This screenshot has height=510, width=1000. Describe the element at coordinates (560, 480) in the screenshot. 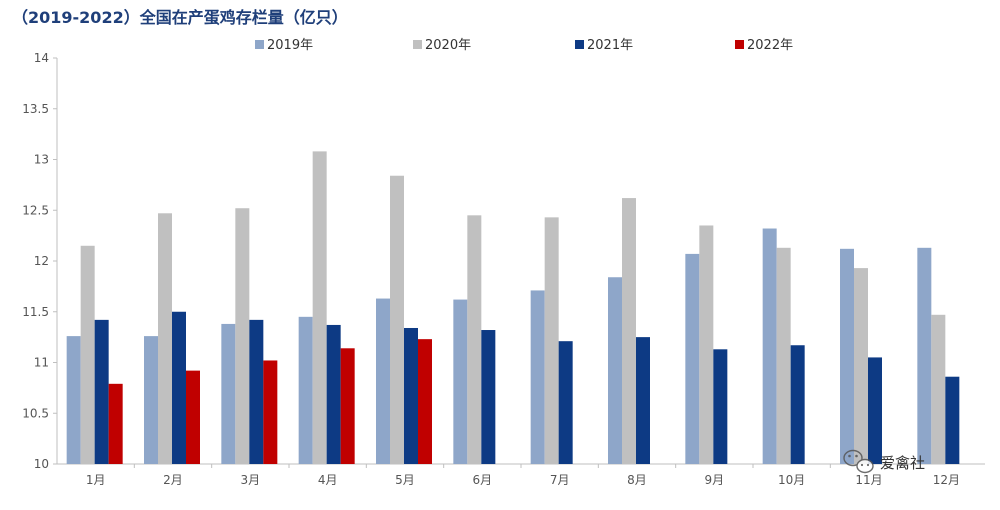

I see `x-tick-label: 7月` at that location.